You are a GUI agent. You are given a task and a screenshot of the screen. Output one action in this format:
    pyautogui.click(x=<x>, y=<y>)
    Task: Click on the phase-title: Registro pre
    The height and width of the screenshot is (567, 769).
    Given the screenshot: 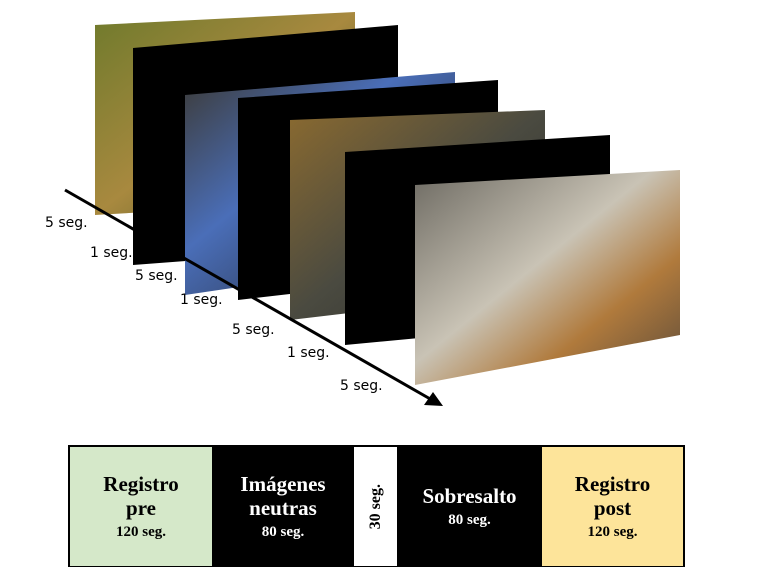 What is the action you would take?
    pyautogui.click(x=141, y=496)
    